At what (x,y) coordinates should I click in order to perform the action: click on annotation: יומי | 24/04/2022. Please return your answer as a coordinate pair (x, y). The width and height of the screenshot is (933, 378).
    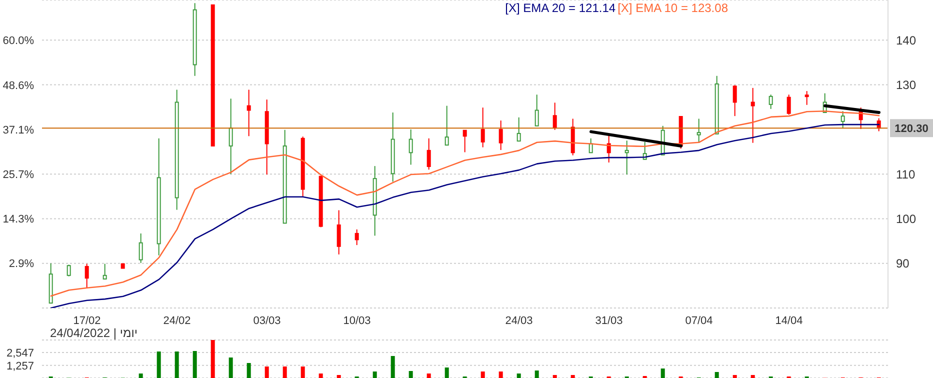
    Looking at the image, I should click on (94, 333).